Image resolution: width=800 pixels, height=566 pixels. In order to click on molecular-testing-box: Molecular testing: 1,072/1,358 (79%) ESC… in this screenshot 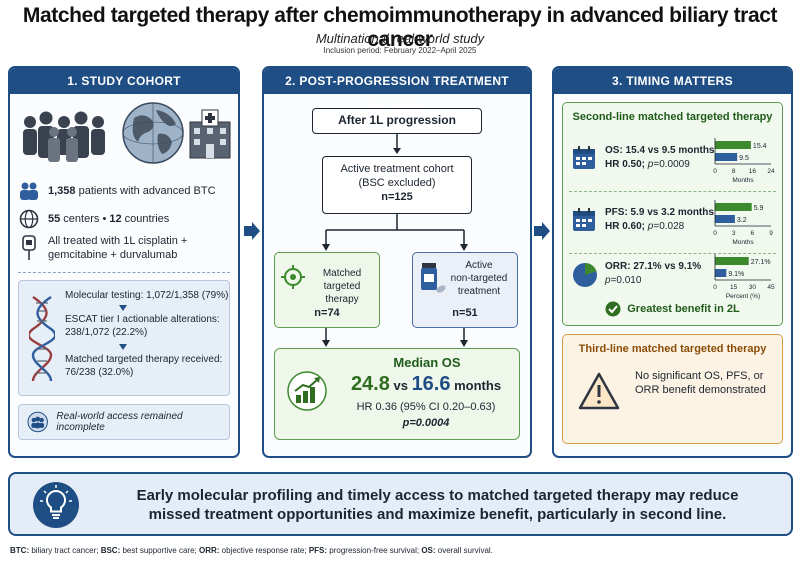, I will do `click(124, 338)`.